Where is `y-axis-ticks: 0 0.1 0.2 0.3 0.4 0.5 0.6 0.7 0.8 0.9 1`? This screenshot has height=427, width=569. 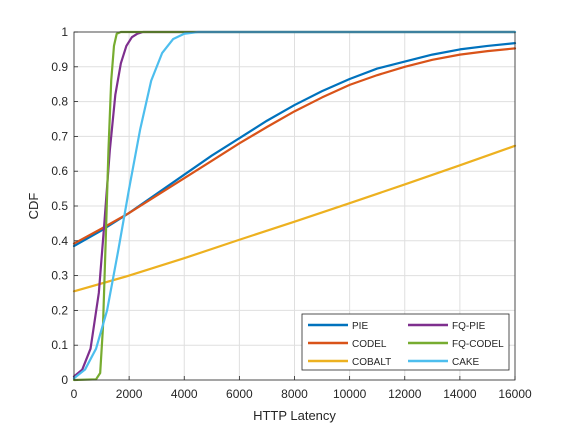 y-axis-ticks: 0 0.1 0.2 0.3 0.4 0.5 0.6 0.7 0.8 0.9 1 is located at coordinates (64, 206).